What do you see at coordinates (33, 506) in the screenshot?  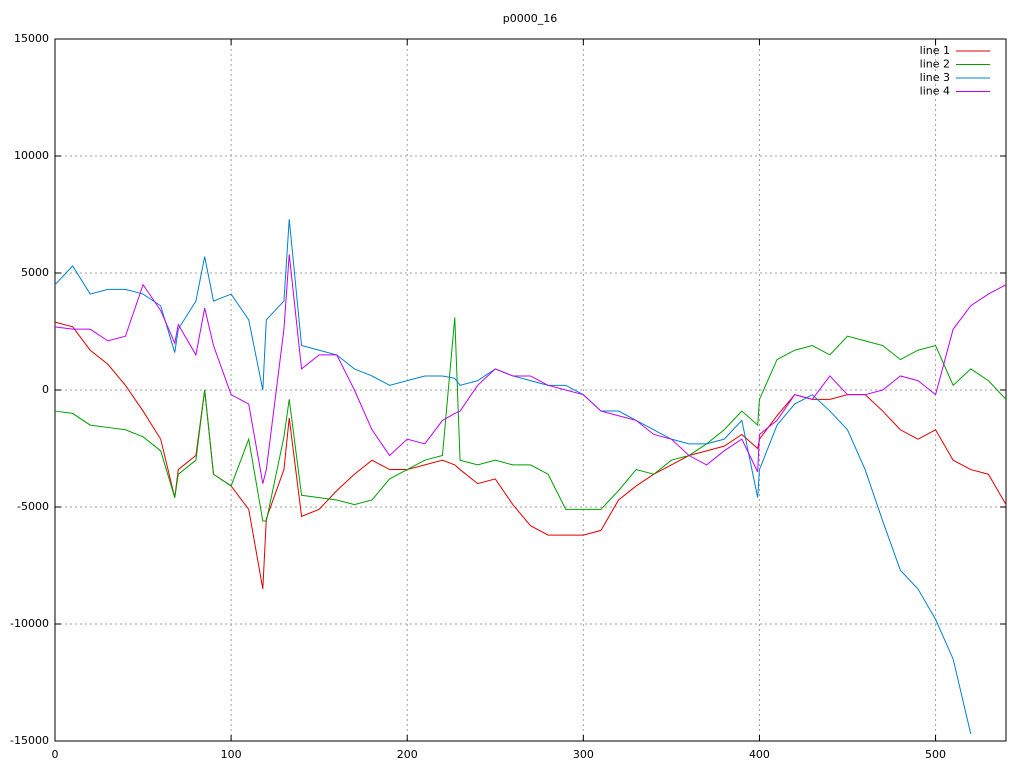 I see `y-tick-label: -5000` at bounding box center [33, 506].